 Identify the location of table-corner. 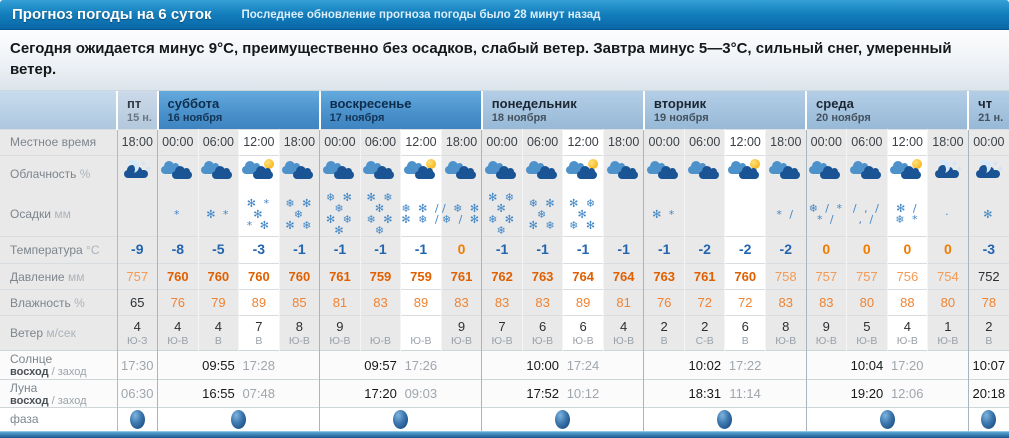
(59, 110).